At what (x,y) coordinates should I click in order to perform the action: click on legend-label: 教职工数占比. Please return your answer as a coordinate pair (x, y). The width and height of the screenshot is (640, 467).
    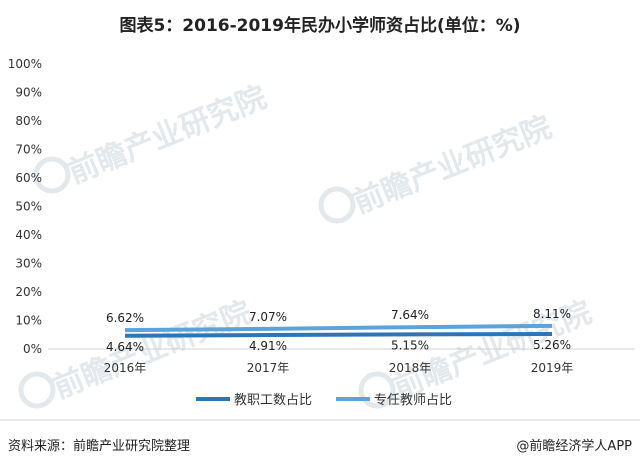
    Looking at the image, I should click on (273, 400).